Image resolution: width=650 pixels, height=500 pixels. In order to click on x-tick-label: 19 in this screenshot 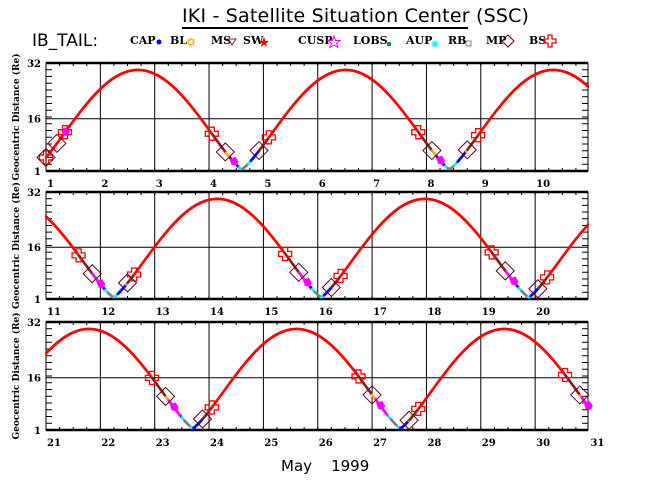, I will do `click(489, 312)`.